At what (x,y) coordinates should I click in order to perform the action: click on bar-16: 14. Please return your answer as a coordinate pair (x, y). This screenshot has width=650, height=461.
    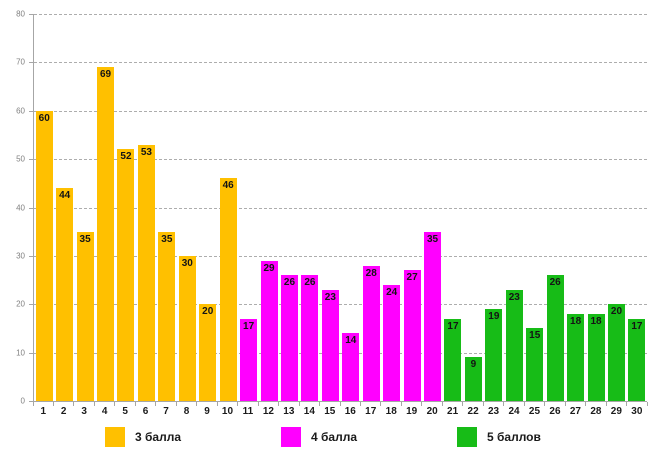
    Looking at the image, I should click on (351, 367).